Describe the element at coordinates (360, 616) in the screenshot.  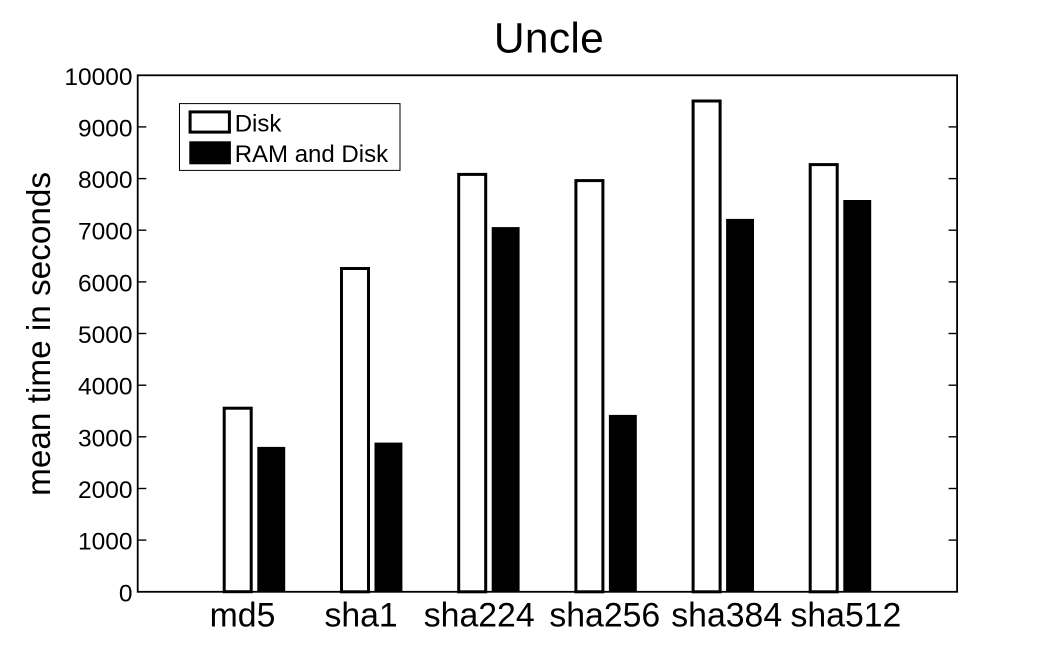
I see `svg-text: sha1` at that location.